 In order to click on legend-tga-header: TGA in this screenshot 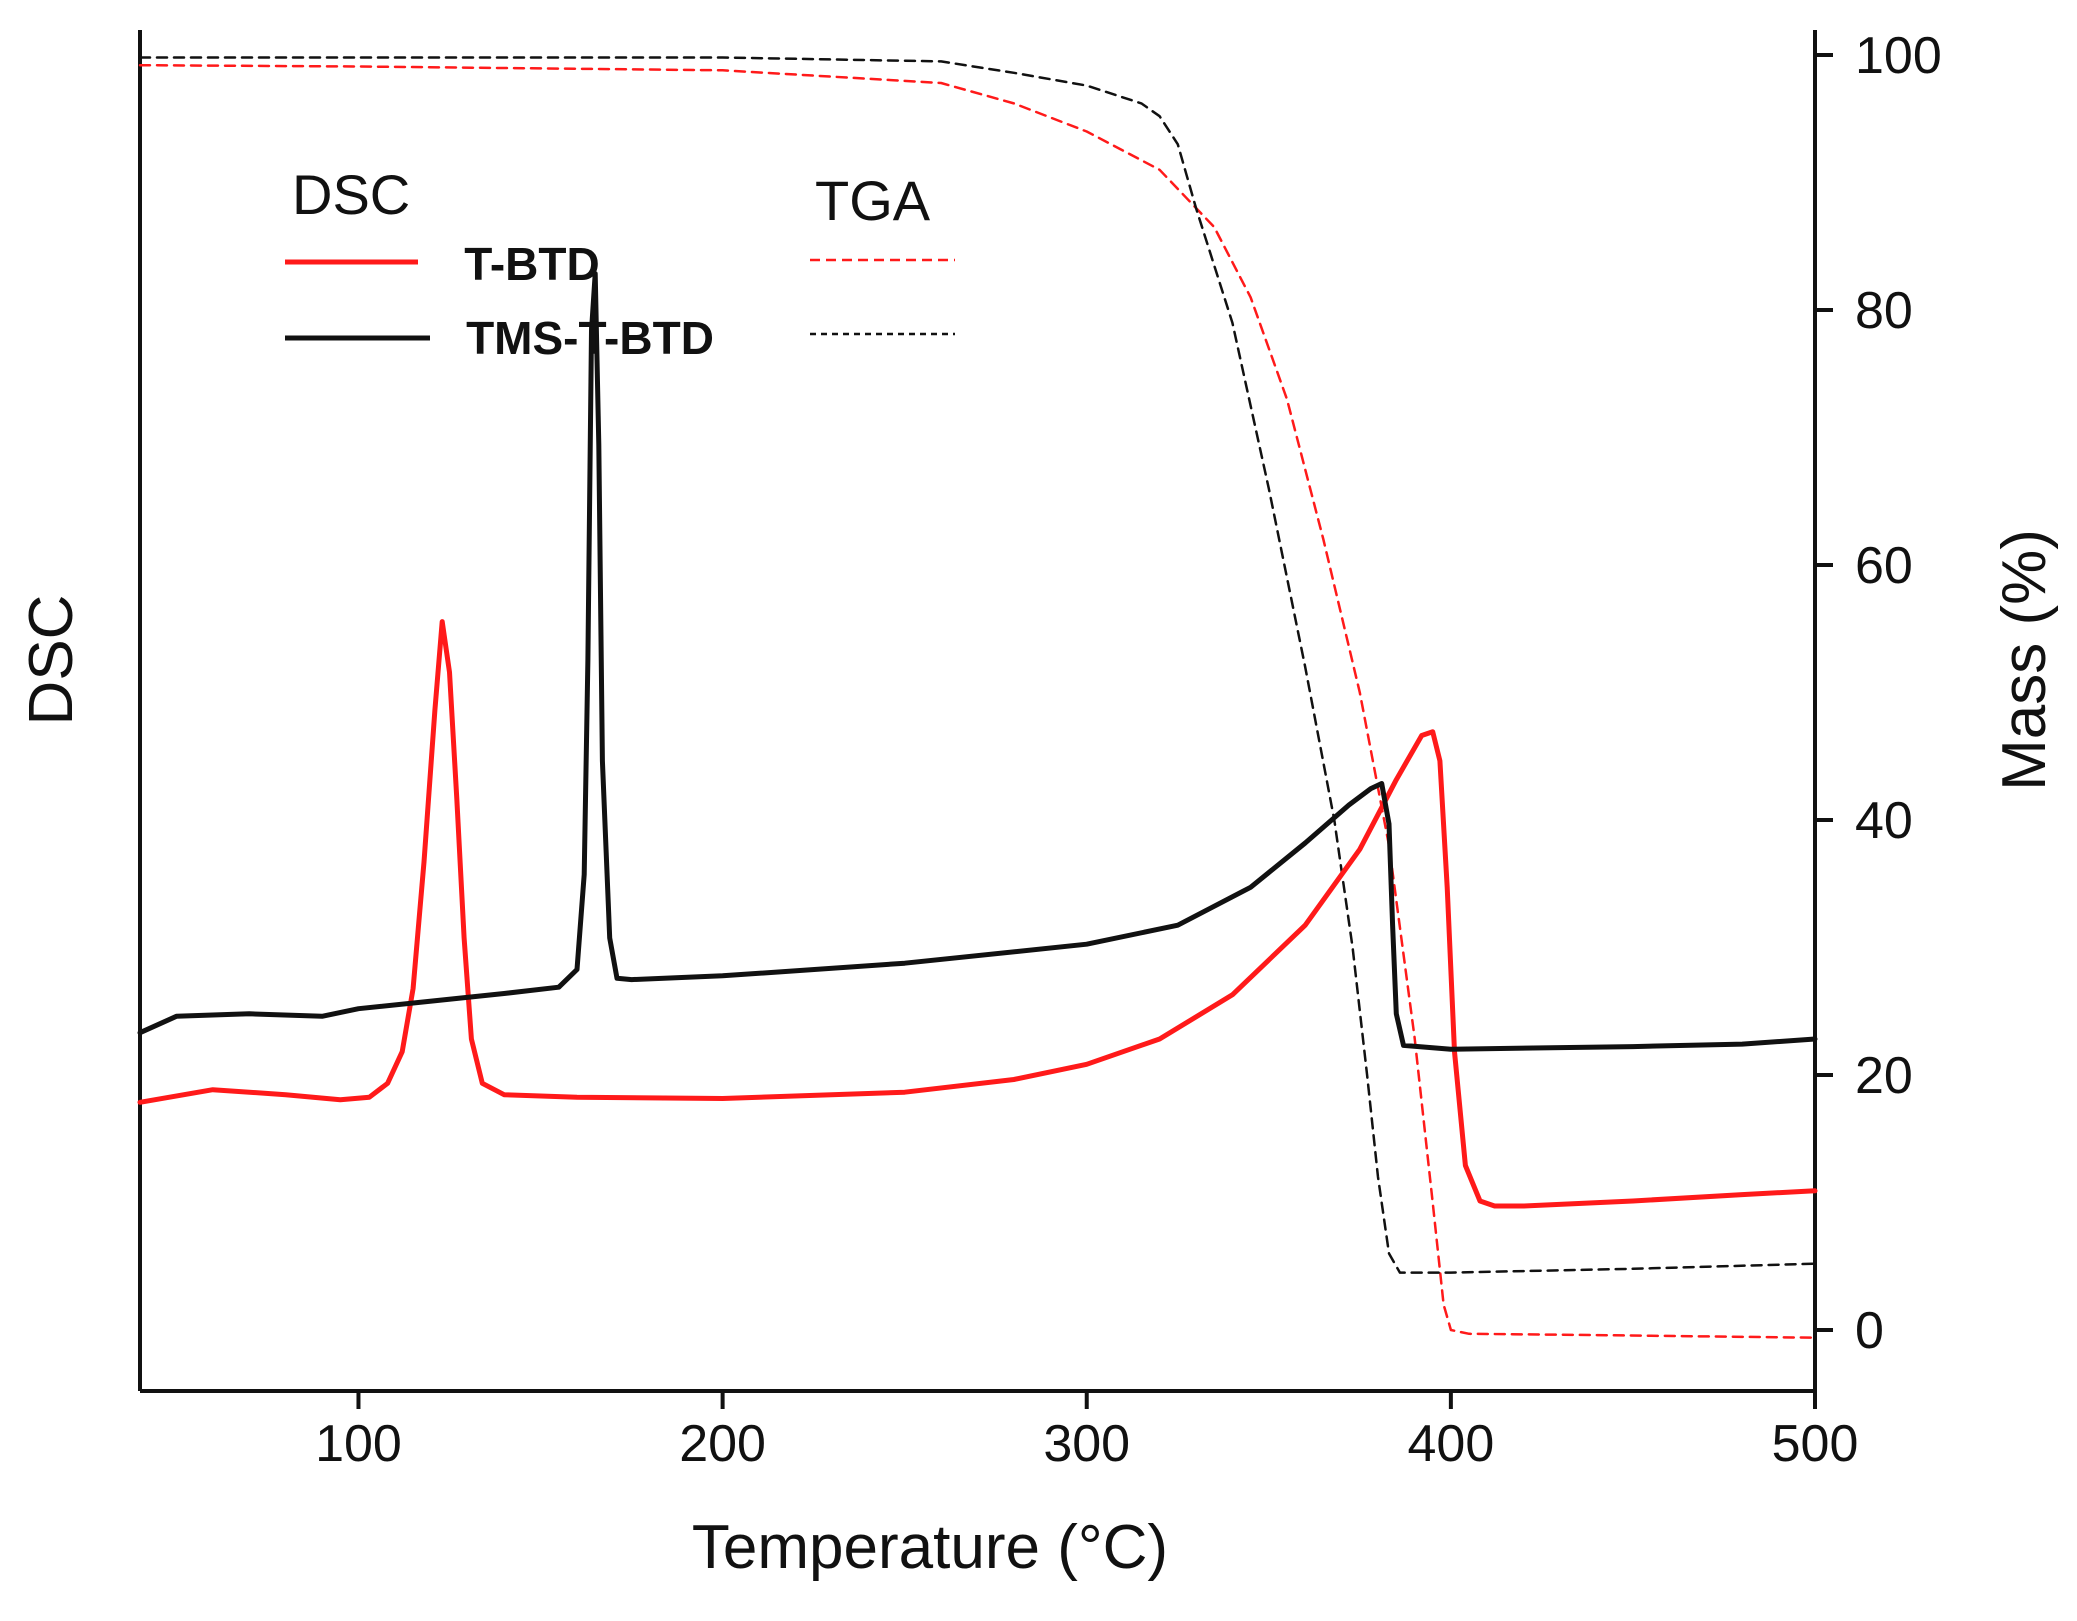, I will do `click(873, 200)`.